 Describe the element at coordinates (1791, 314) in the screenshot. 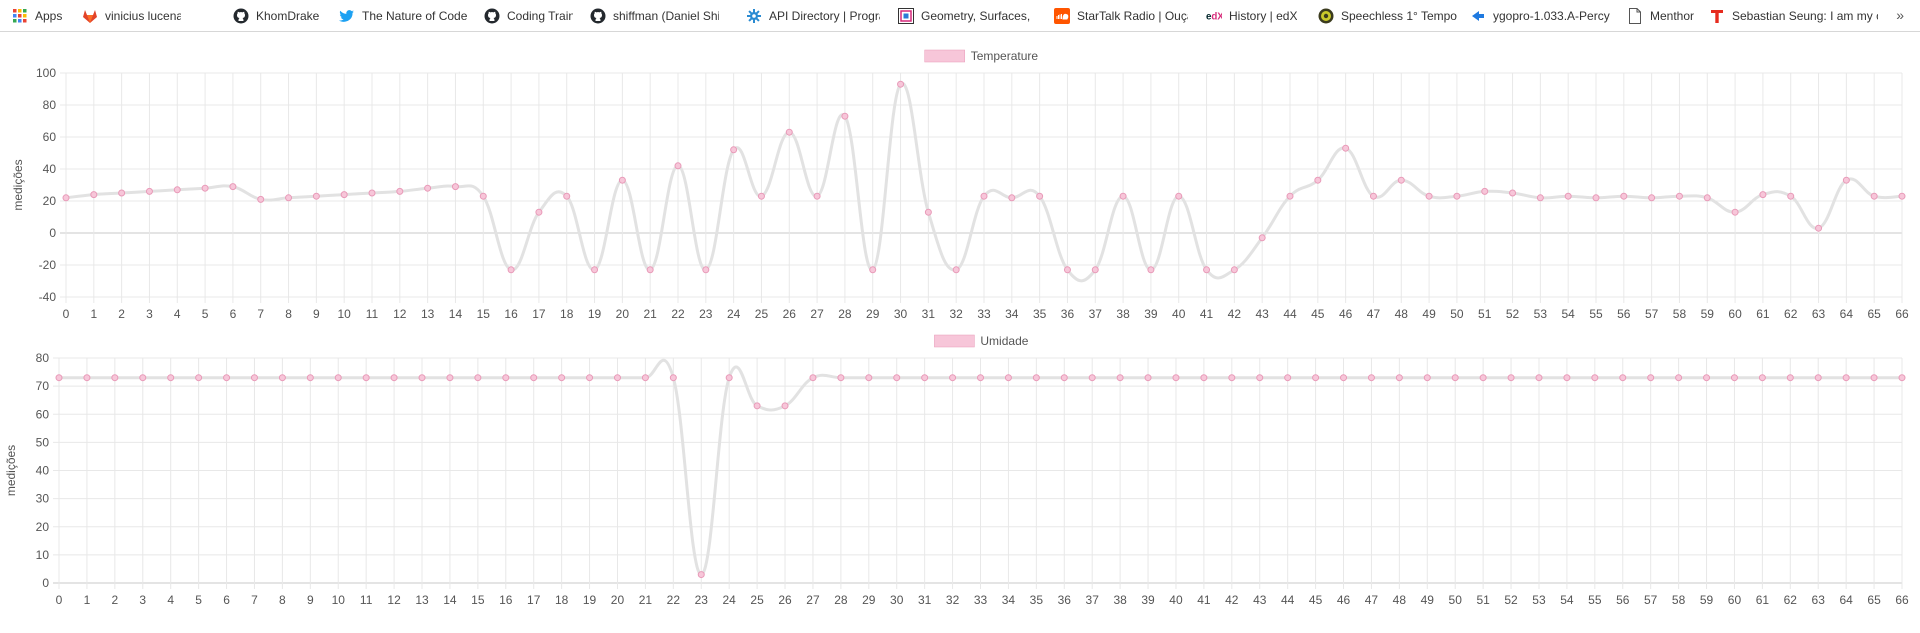

I see `x-tick-label: 62` at that location.